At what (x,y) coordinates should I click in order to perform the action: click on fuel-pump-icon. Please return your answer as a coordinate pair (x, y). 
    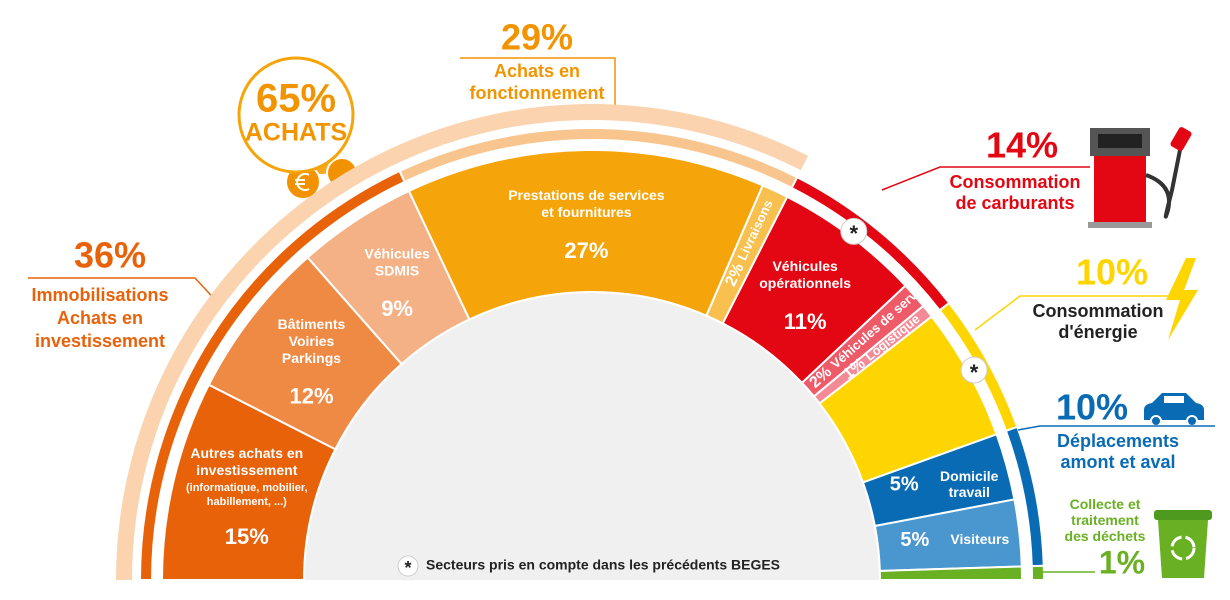
    Looking at the image, I should click on (1140, 177).